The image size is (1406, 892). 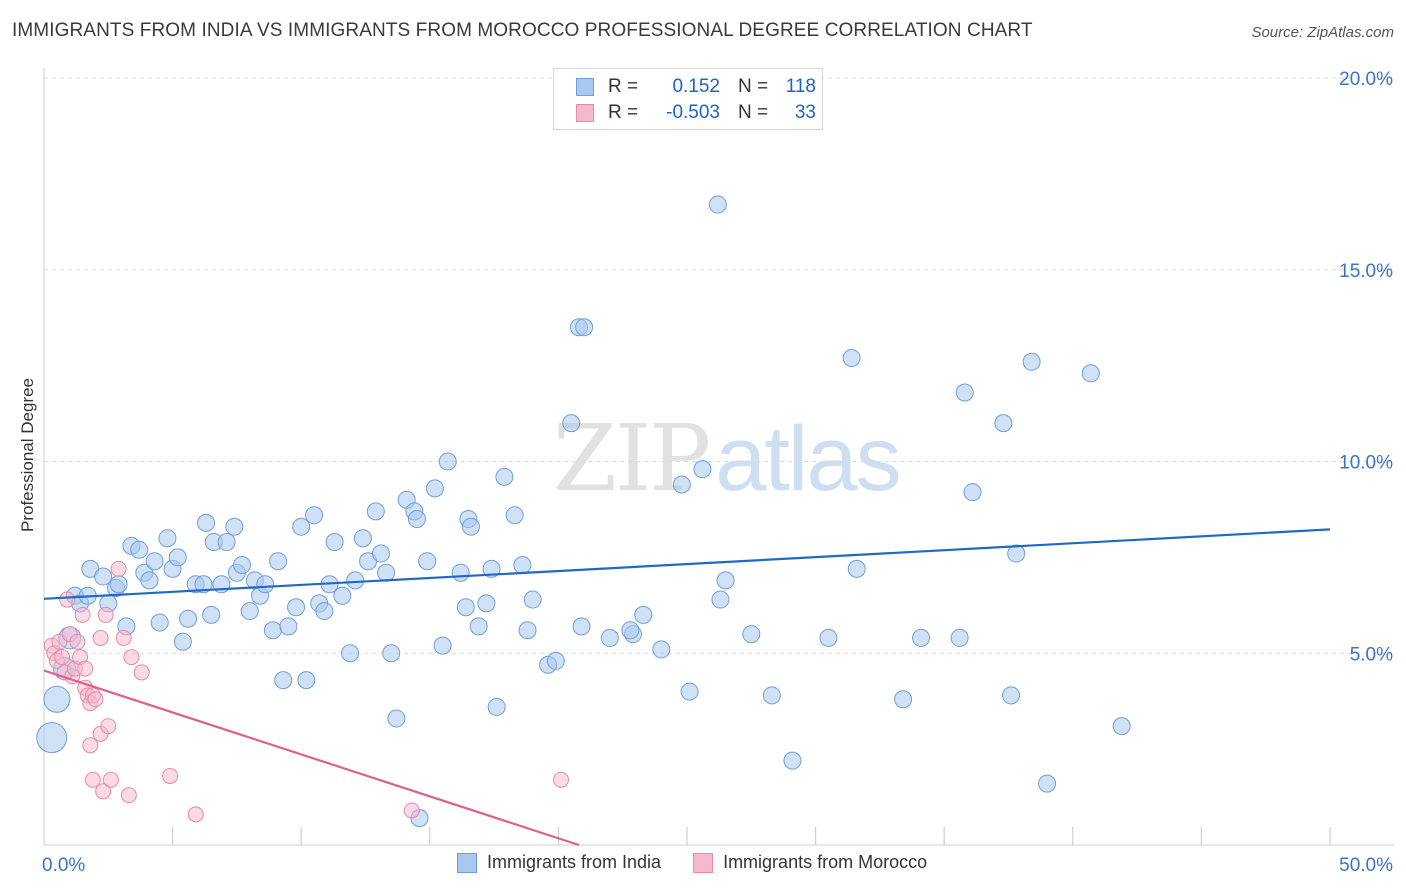 I want to click on series-legend-label: Immigrants from Morocco, so click(x=825, y=862).